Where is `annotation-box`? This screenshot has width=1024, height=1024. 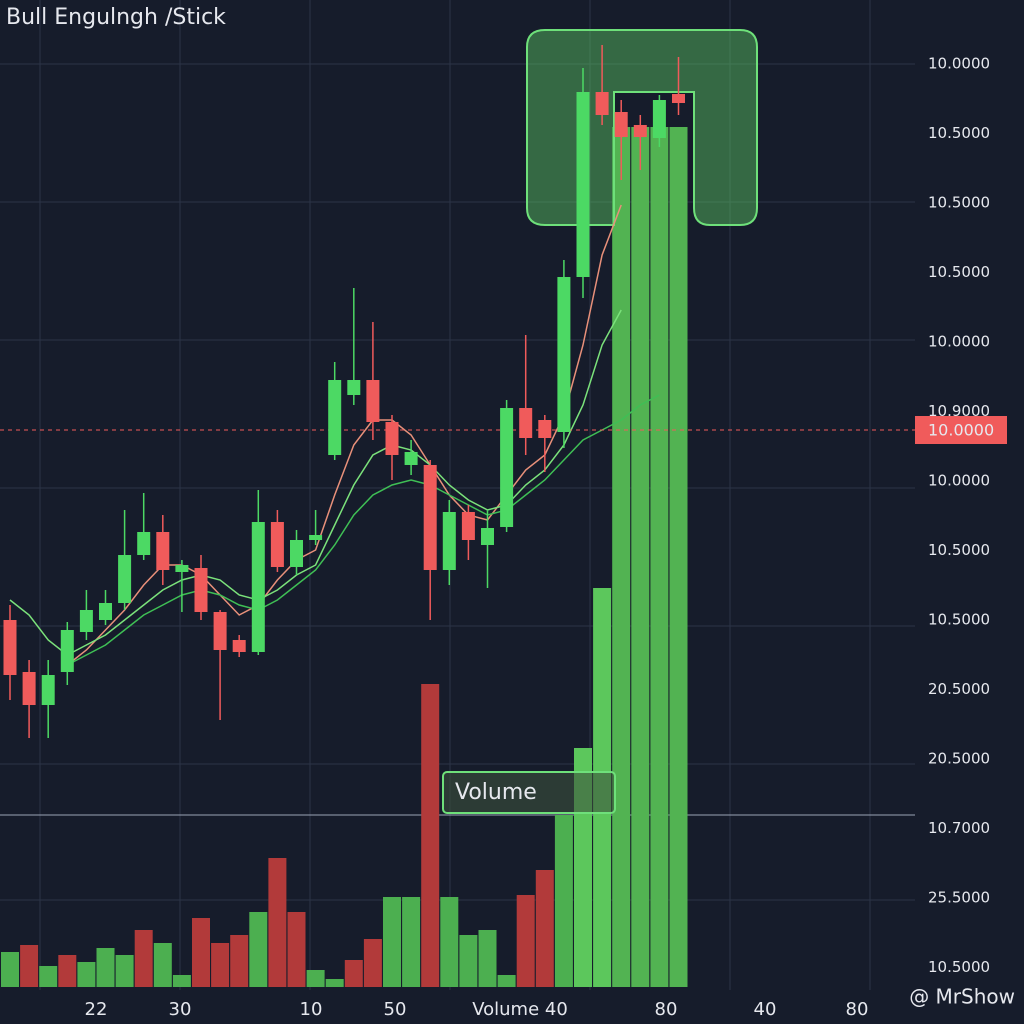
annotation-box is located at coordinates (529, 792).